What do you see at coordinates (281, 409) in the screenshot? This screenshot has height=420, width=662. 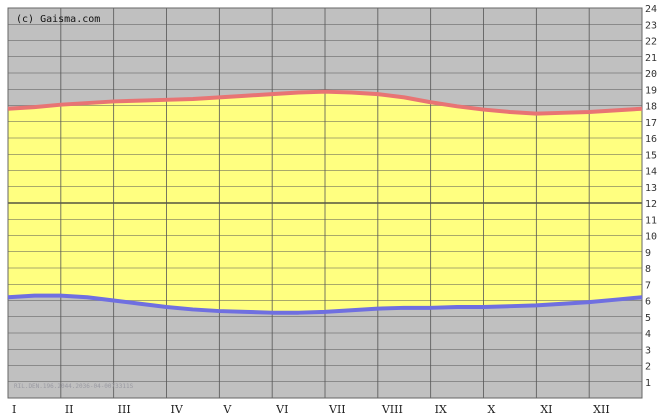 I see `x-tick-label: VI` at bounding box center [281, 409].